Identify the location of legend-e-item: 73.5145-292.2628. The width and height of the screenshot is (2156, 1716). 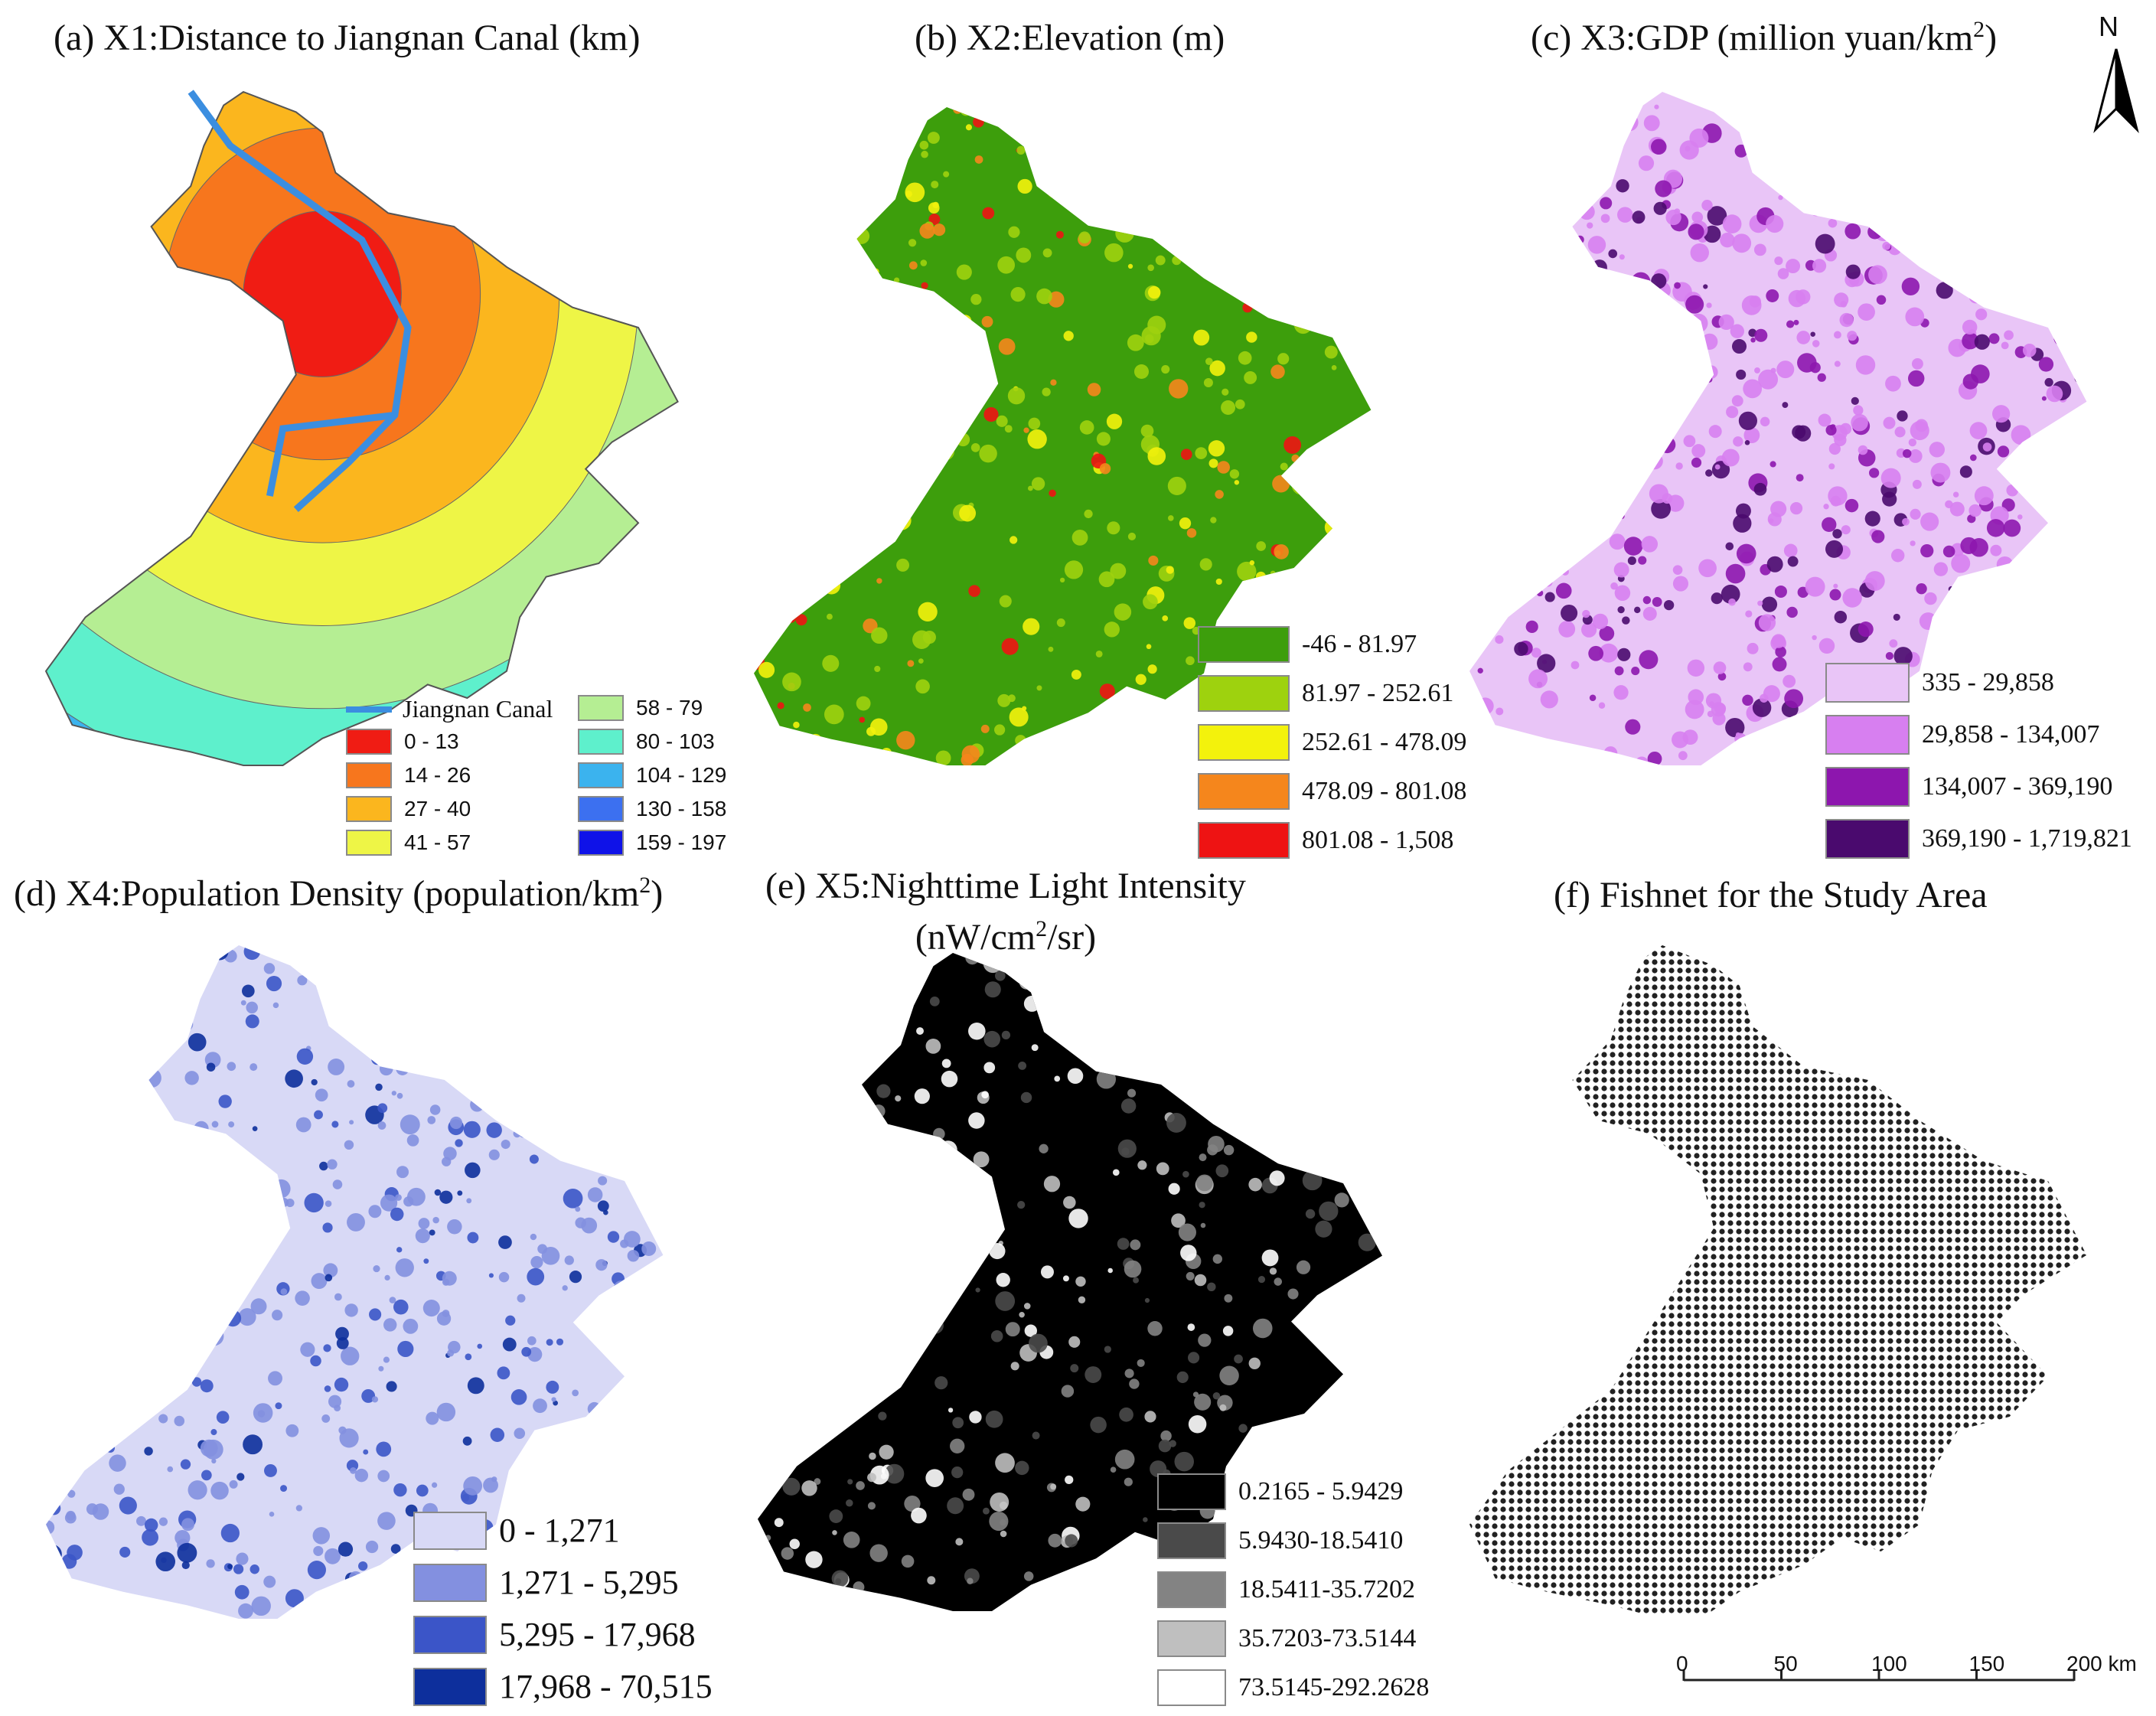
(1293, 1687).